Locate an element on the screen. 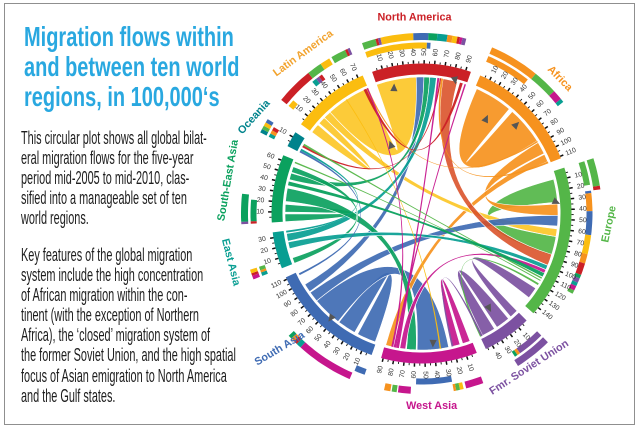 This screenshot has width=637, height=427. svg-text: Europe is located at coordinates (608, 224).